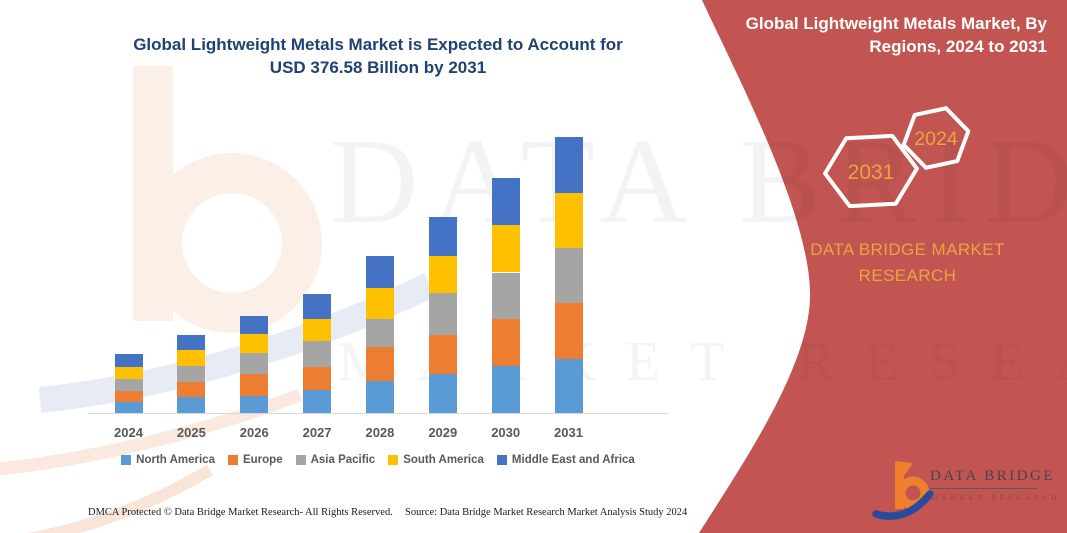 The image size is (1067, 533). What do you see at coordinates (983, 488) in the screenshot?
I see `corner-logo-underline` at bounding box center [983, 488].